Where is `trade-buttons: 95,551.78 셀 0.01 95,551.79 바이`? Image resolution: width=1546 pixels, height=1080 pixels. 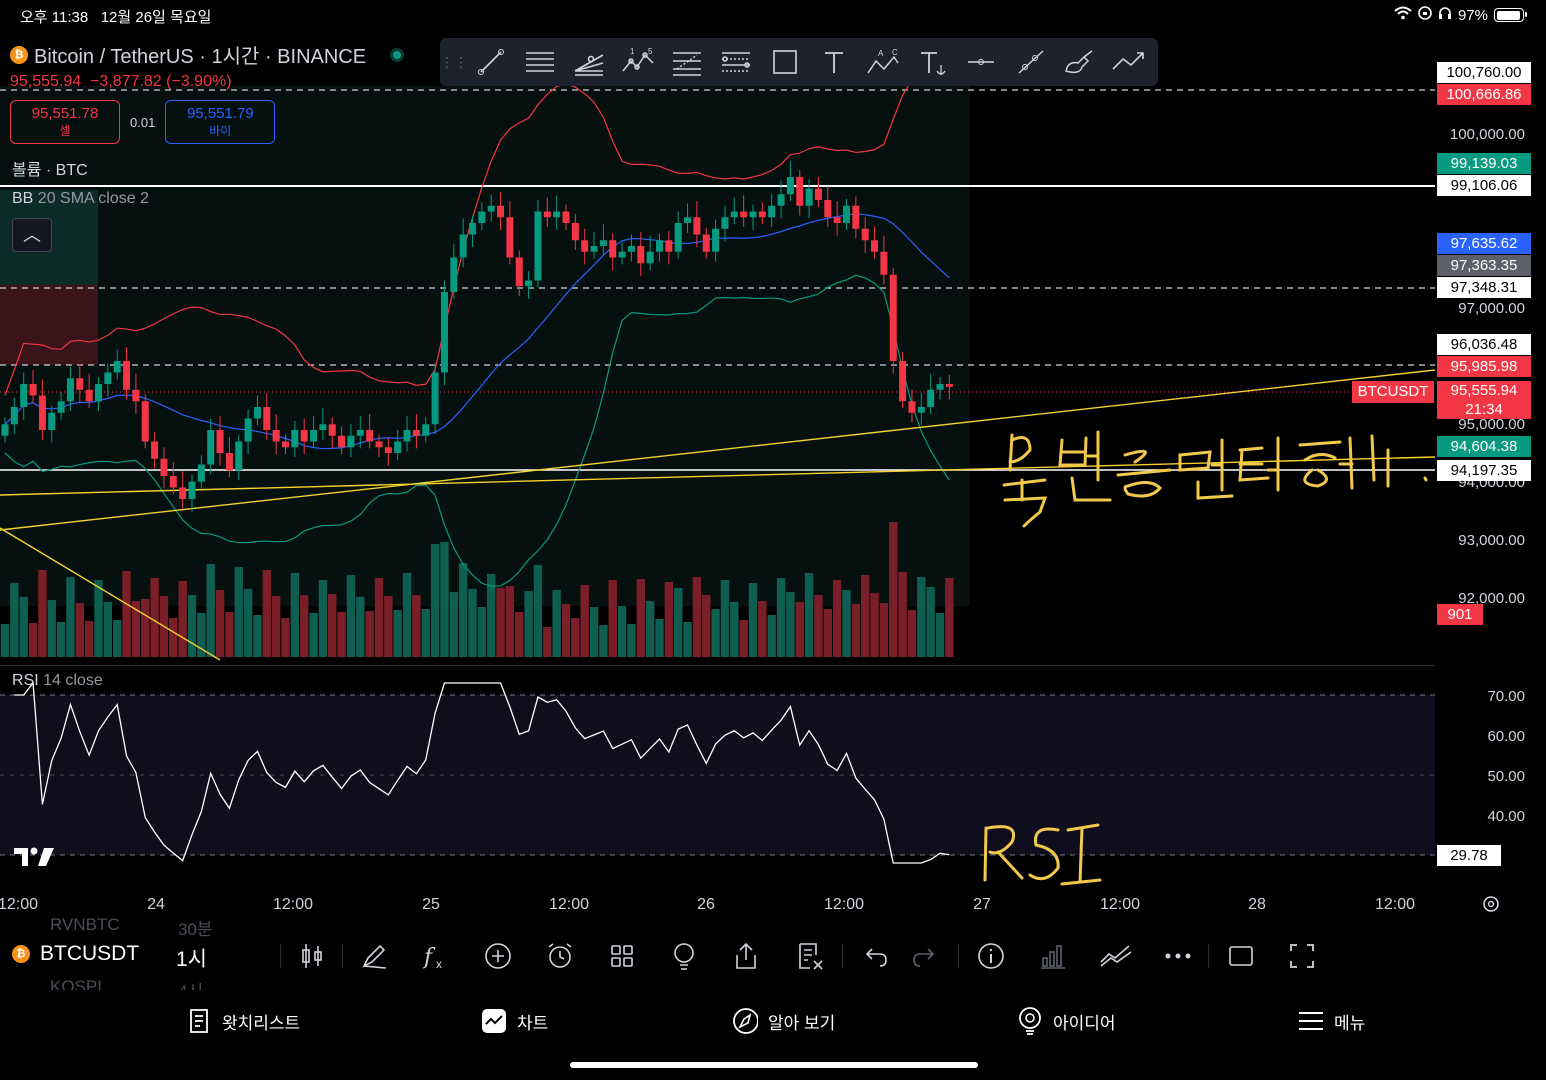
trade-buttons: 95,551.78 셀 0.01 95,551.79 바이 is located at coordinates (143, 122).